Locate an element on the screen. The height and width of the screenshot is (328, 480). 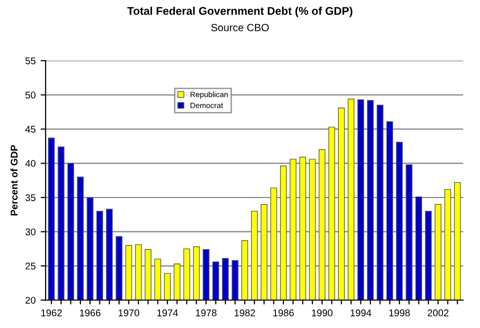
x-tick-label: 2002 is located at coordinates (438, 312).